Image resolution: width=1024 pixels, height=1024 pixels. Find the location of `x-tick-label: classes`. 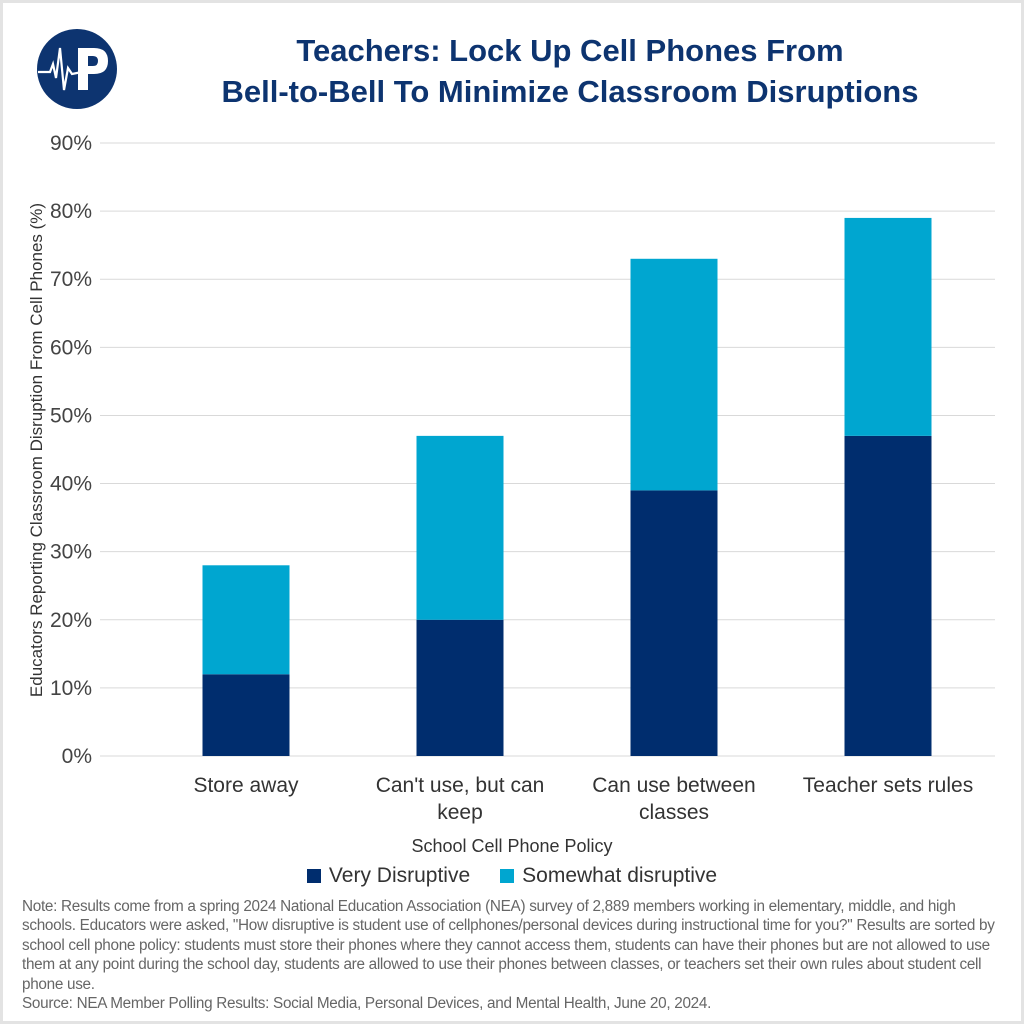

x-tick-label: classes is located at coordinates (674, 812).